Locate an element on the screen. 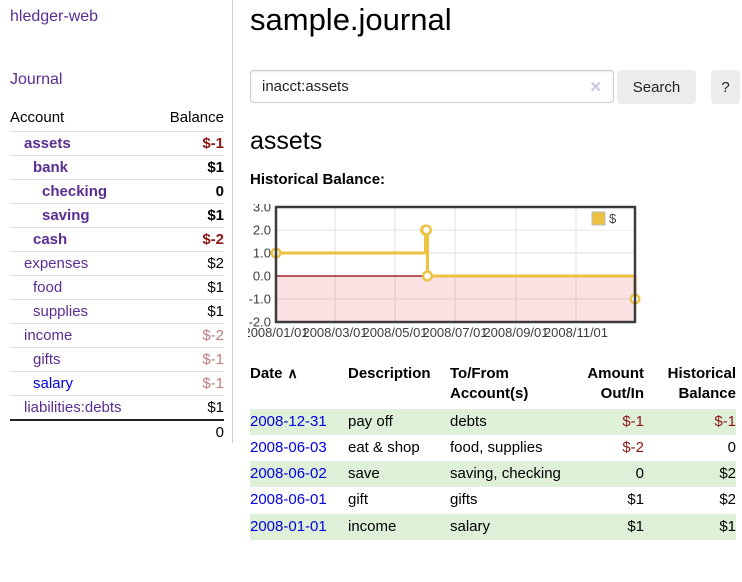 Image resolution: width=742 pixels, height=582 pixels. transaction-date-link: 2008-12-31 is located at coordinates (288, 421).